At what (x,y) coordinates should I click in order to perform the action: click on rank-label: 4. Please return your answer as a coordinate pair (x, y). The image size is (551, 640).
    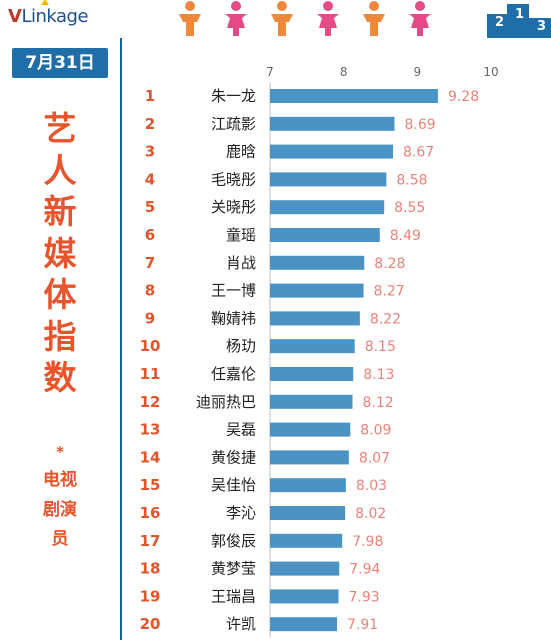
    Looking at the image, I should click on (150, 179).